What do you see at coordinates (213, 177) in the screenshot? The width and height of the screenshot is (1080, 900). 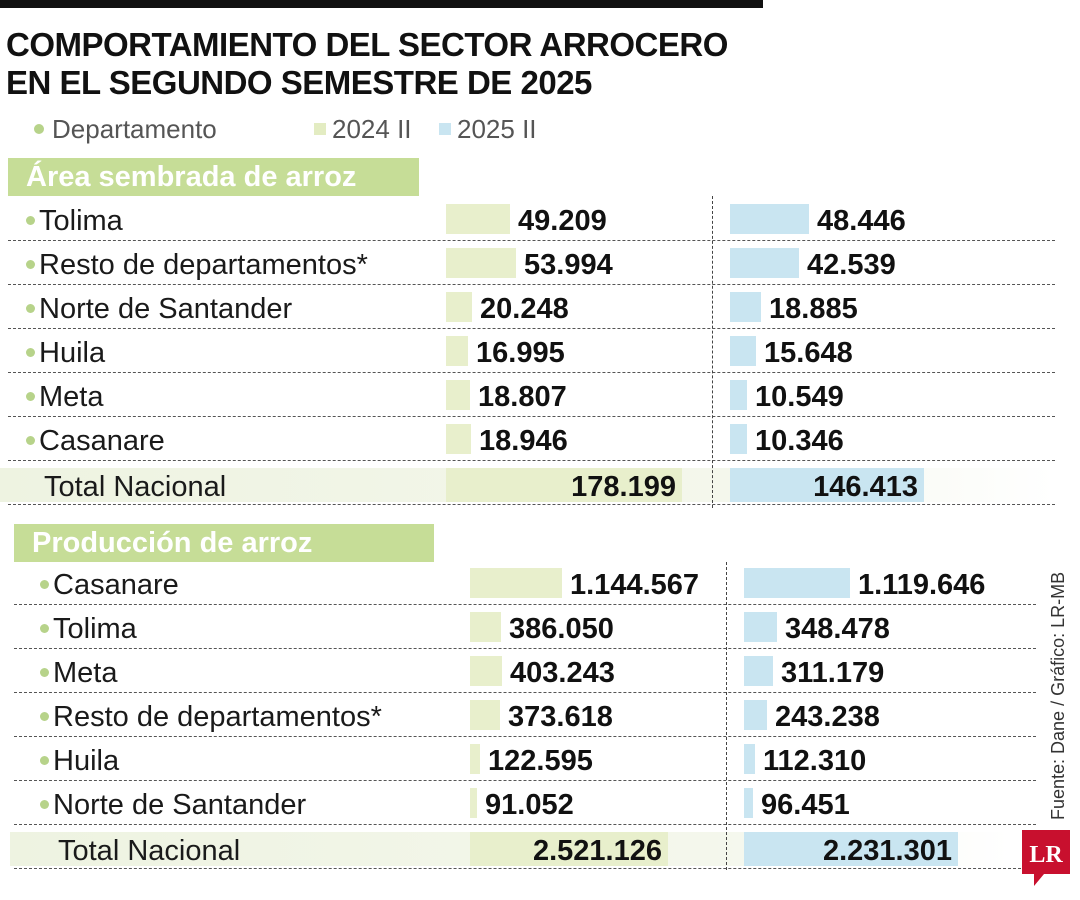 I see `section-title: Área sembrada de arroz` at bounding box center [213, 177].